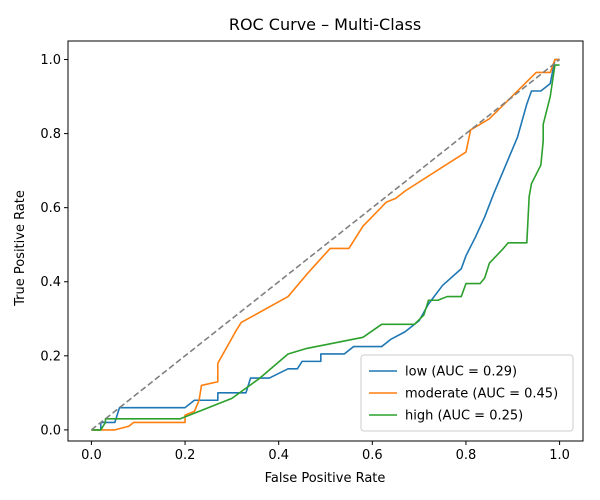  I want to click on x-axis-ticks: 0.0 0.2 0.4 0.6 0.8 1.0, so click(325, 452).